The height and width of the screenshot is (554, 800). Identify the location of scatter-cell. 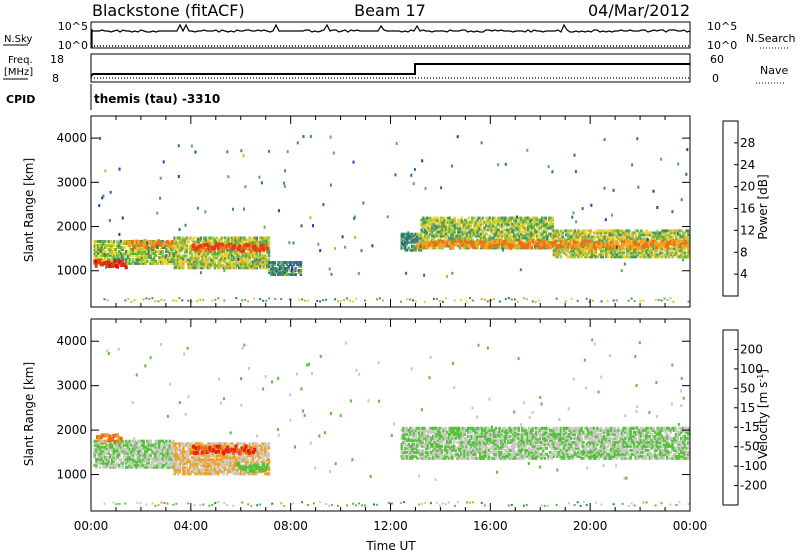
(269, 298).